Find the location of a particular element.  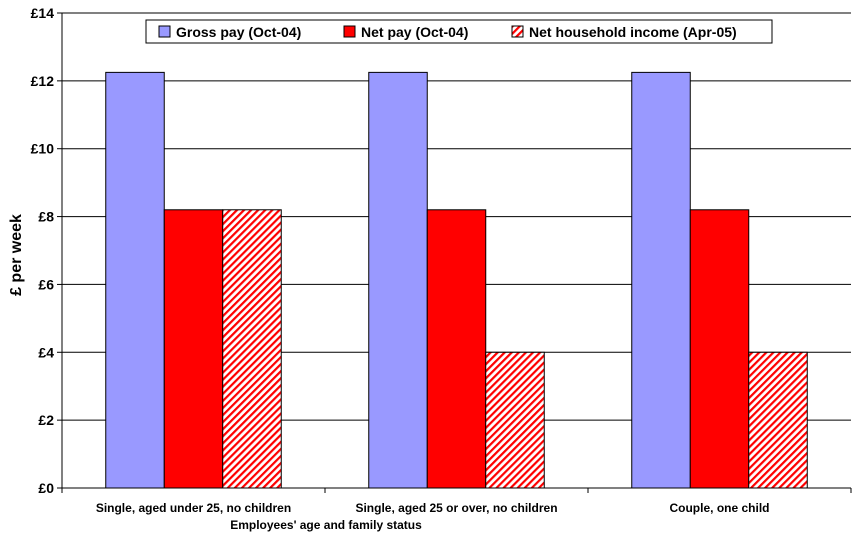

y-tick-label: £8 is located at coordinates (46, 217).